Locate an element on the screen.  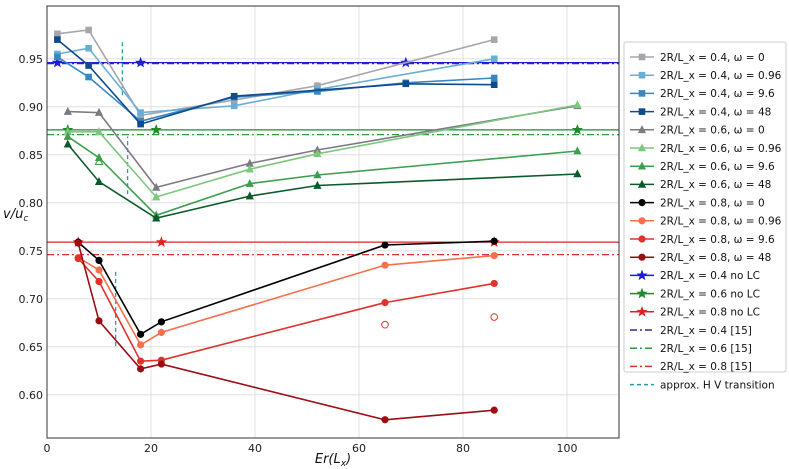
legend-label: 2R/L_x = 0.4, ω = 0 is located at coordinates (712, 58).